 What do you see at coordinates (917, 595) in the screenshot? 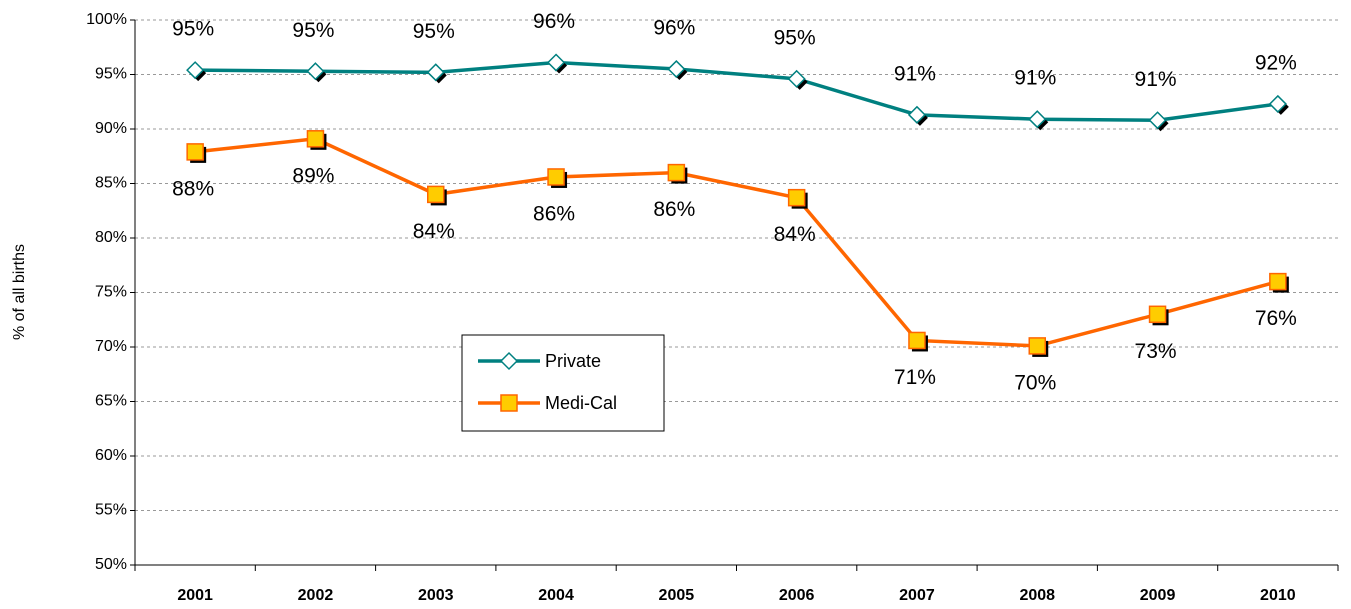
I see `x-tick-label: 2007` at bounding box center [917, 595].